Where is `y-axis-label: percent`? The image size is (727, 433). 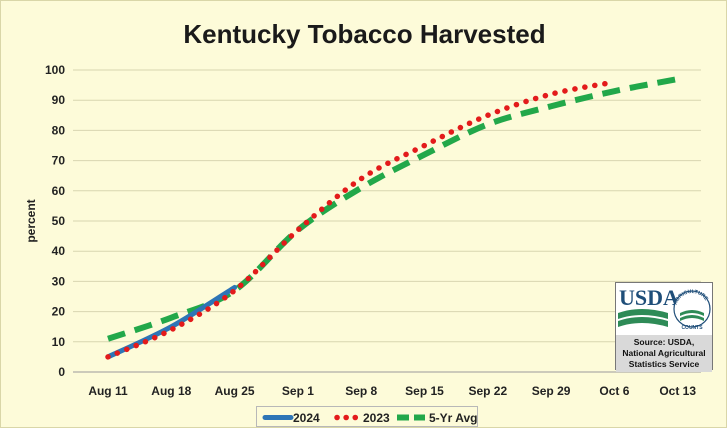
y-axis-label: percent is located at coordinates (31, 220).